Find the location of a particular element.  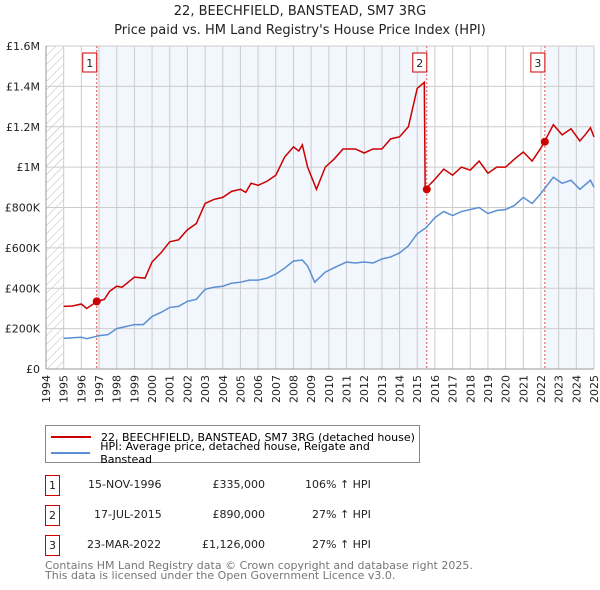

sale-date: 17-JUL-2015 is located at coordinates (128, 514).